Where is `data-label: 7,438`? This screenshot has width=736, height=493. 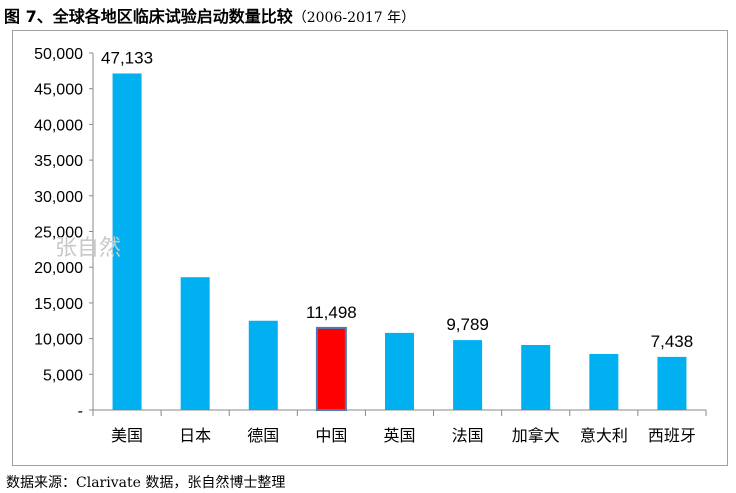 data-label: 7,438 is located at coordinates (672, 341).